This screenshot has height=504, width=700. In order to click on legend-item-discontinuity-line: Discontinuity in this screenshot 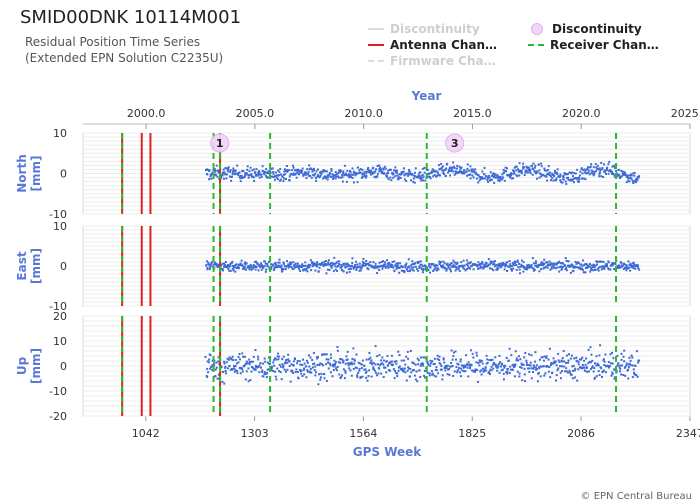, I will do `click(424, 29)`.